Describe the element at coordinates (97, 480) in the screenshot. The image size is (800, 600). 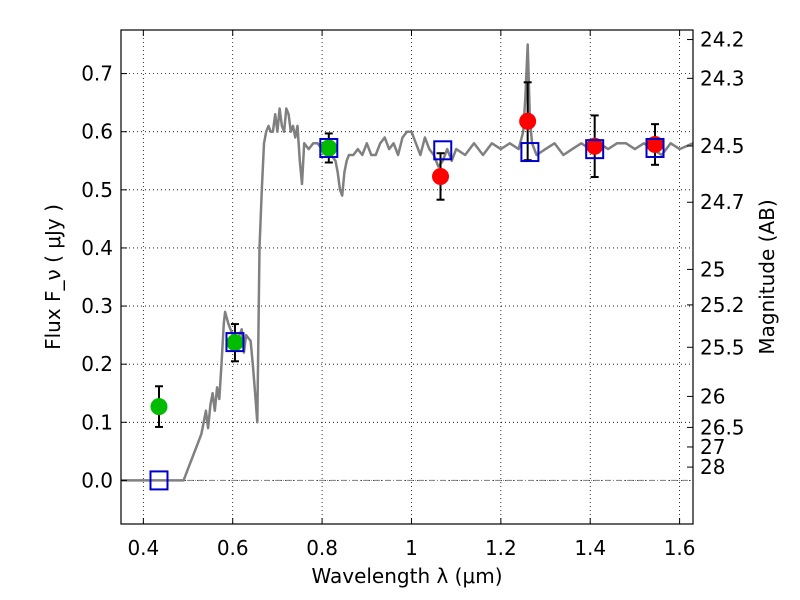
I see `y-tick-label: 0.0` at that location.